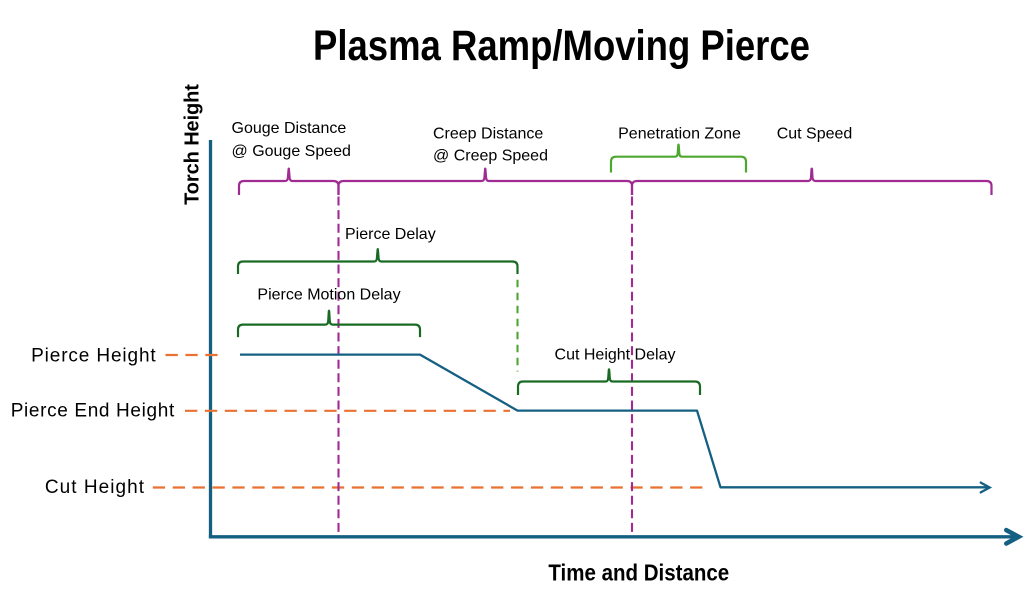 The image size is (1032, 601). What do you see at coordinates (488, 134) in the screenshot?
I see `svg-text: Creep Distance` at bounding box center [488, 134].